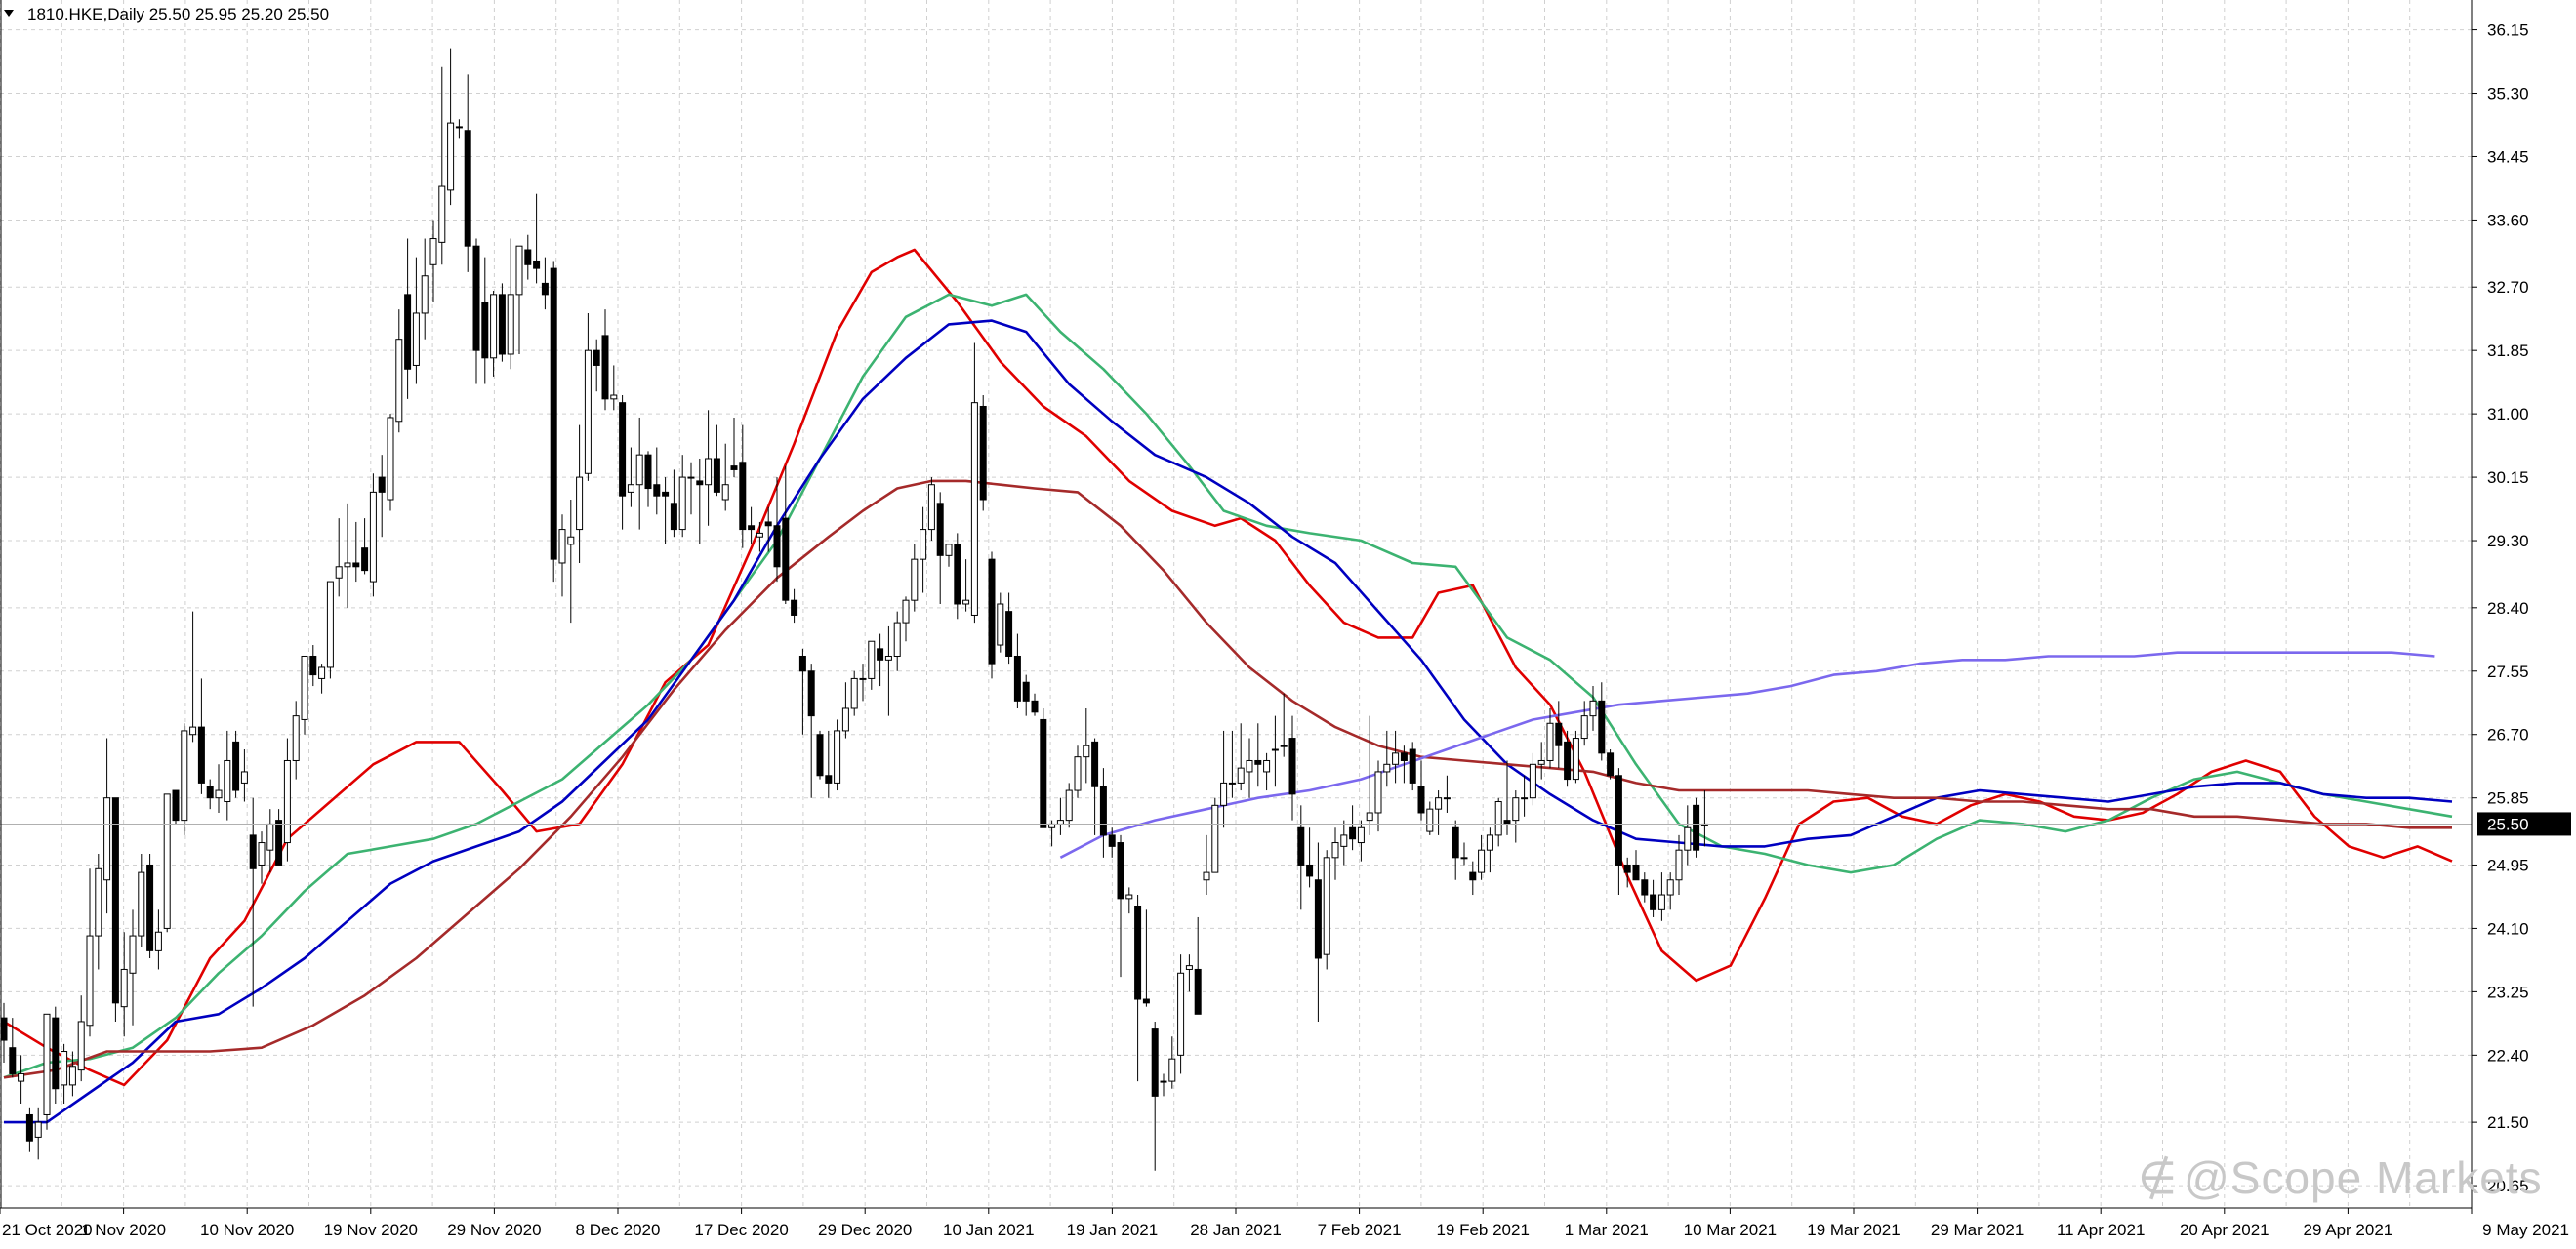 This screenshot has height=1249, width=2576. Describe the element at coordinates (2508, 1122) in the screenshot. I see `y-tick-label: 21.50` at that location.